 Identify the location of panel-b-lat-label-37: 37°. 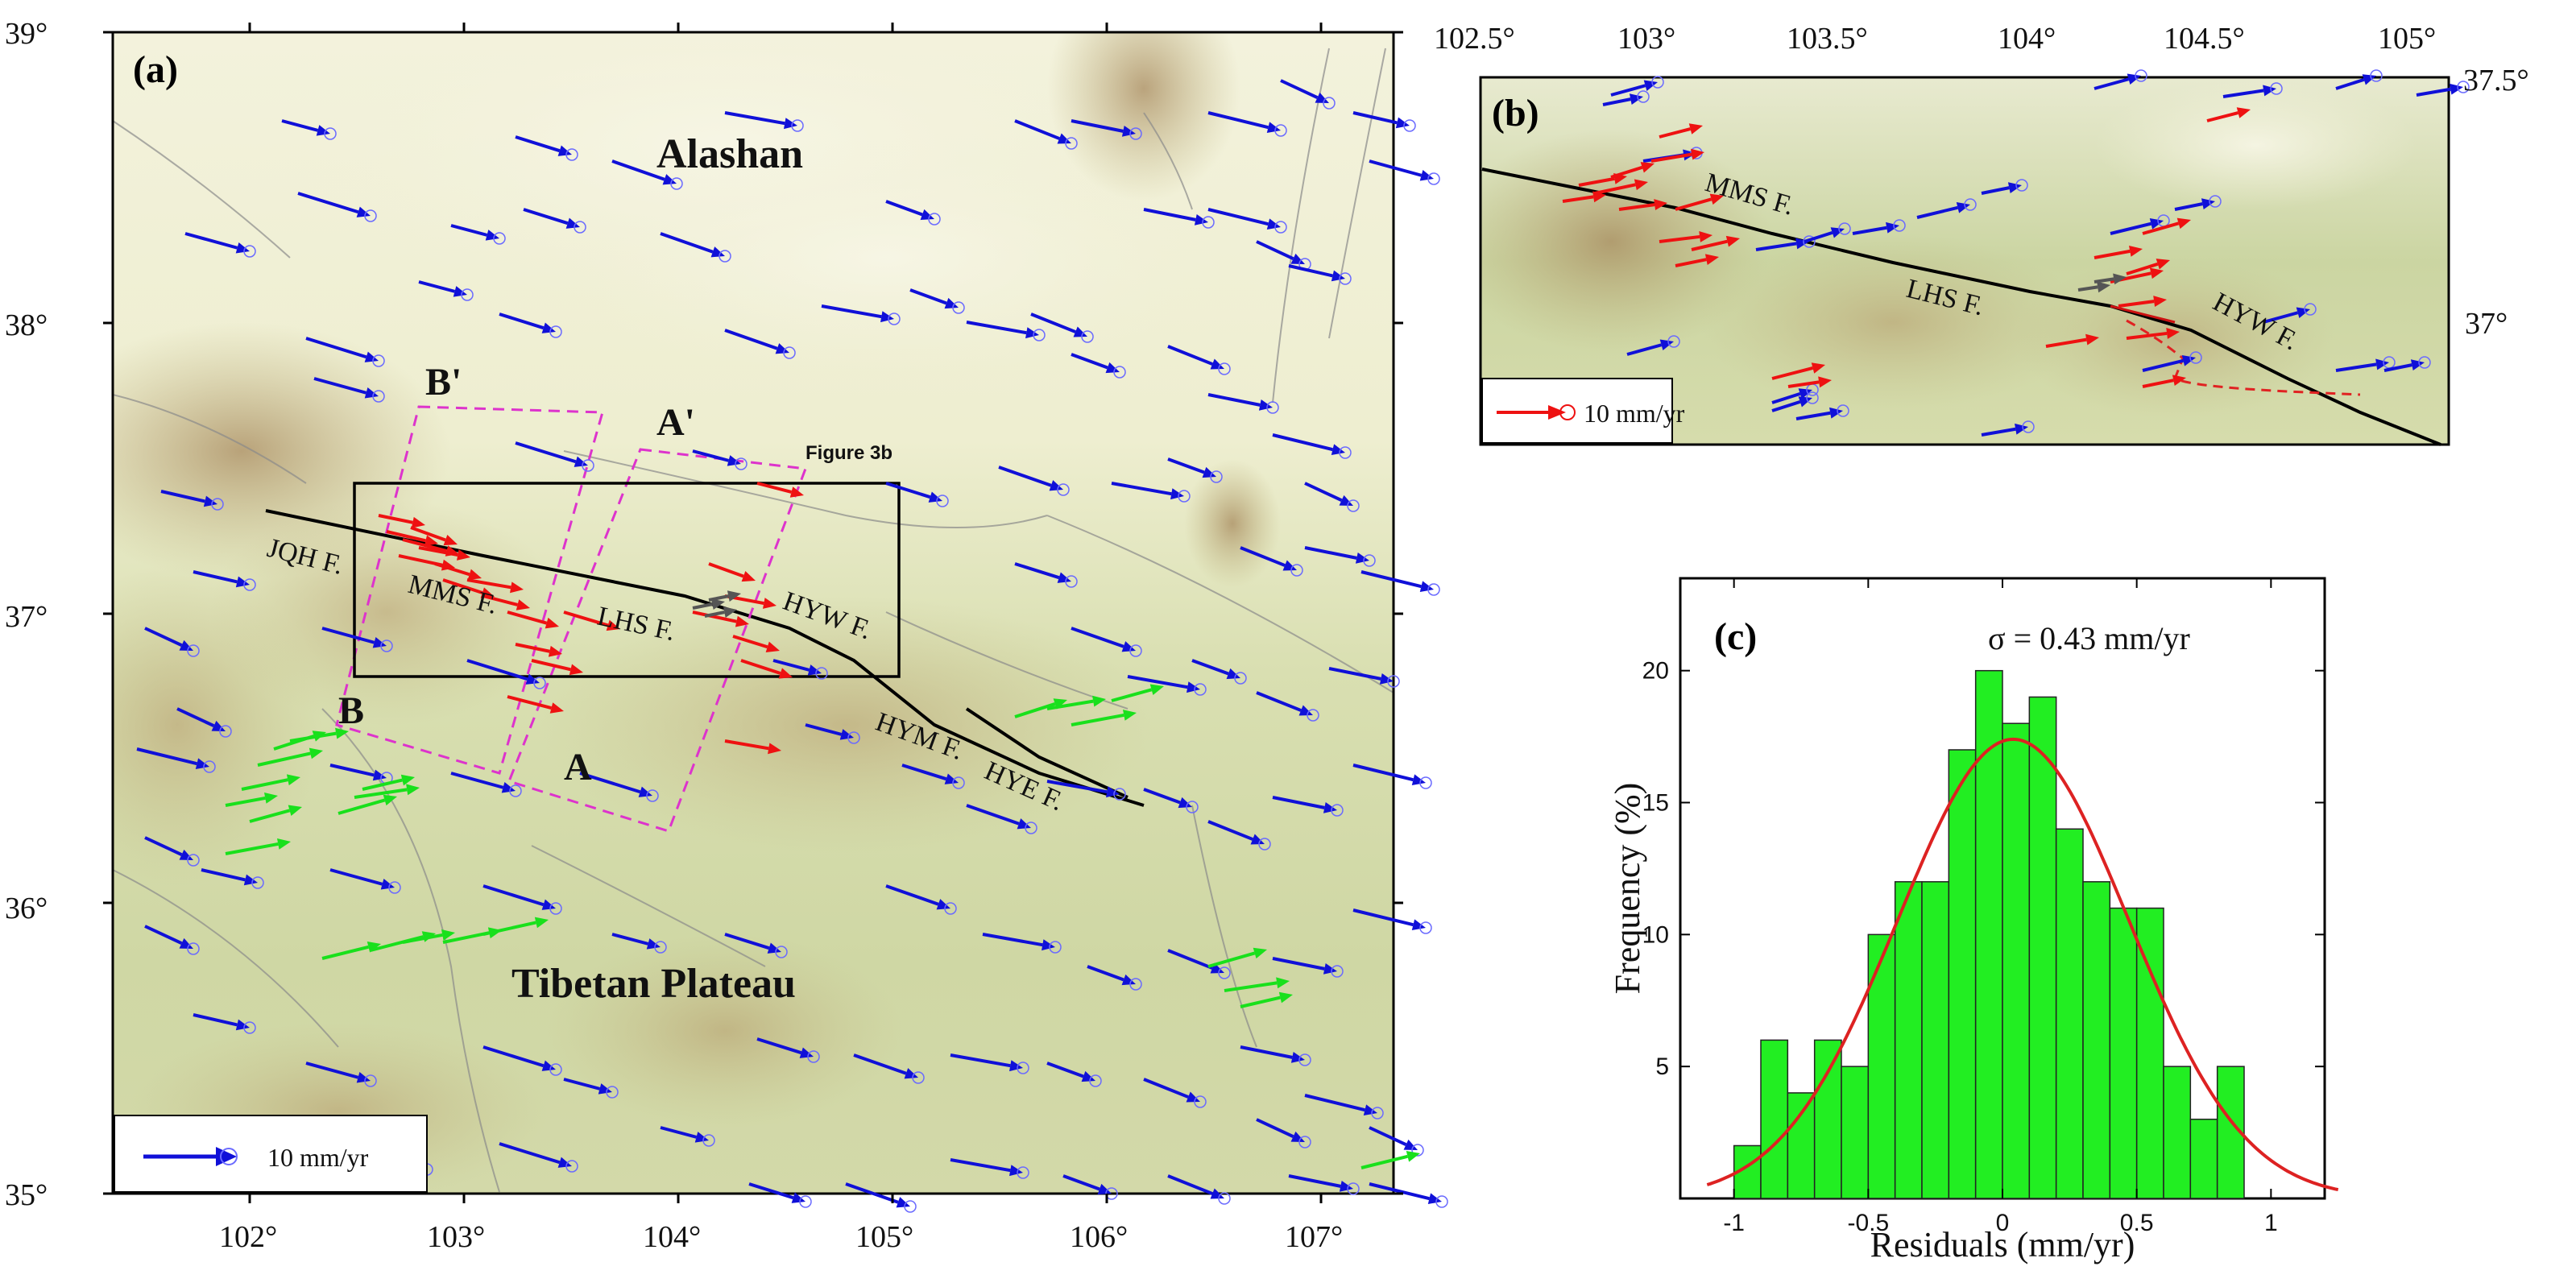
(2486, 324).